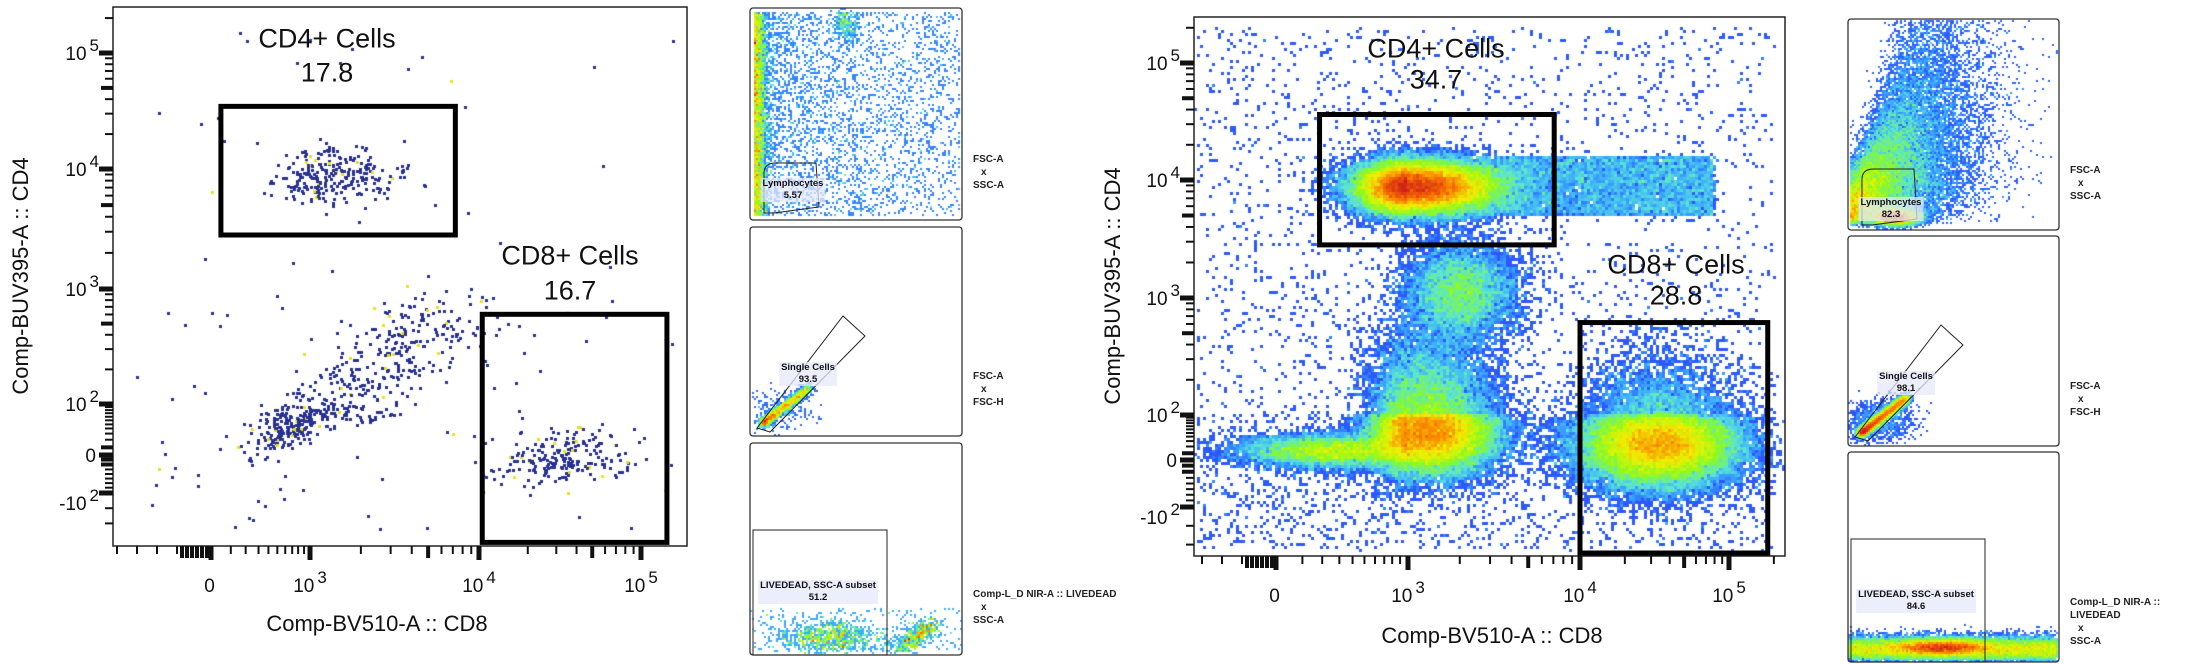 The width and height of the screenshot is (2208, 664). I want to click on gate-percentage-label: 16.7, so click(570, 290).